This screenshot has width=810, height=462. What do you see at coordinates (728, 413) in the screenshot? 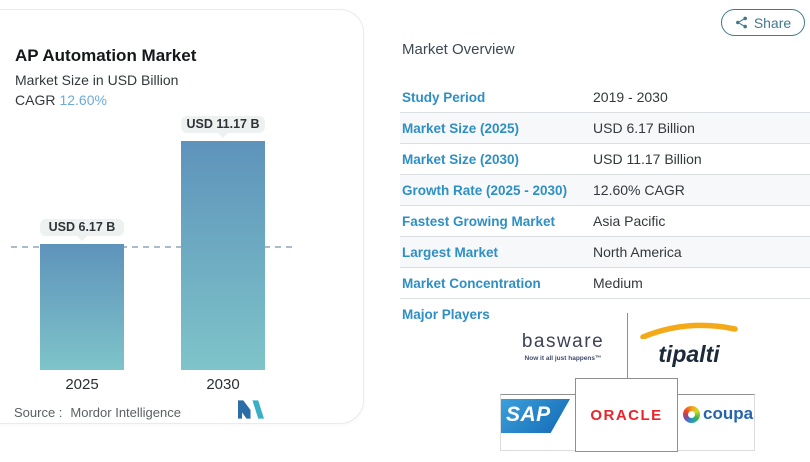
I see `coupa-wordmark: coupa` at bounding box center [728, 413].